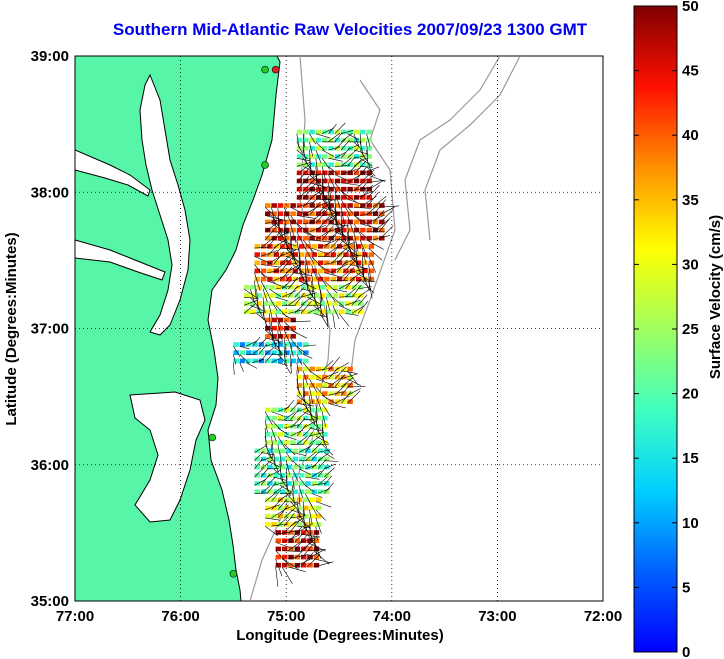 This screenshot has width=724, height=659. What do you see at coordinates (265, 165) in the screenshot?
I see `radar-station-marker` at bounding box center [265, 165].